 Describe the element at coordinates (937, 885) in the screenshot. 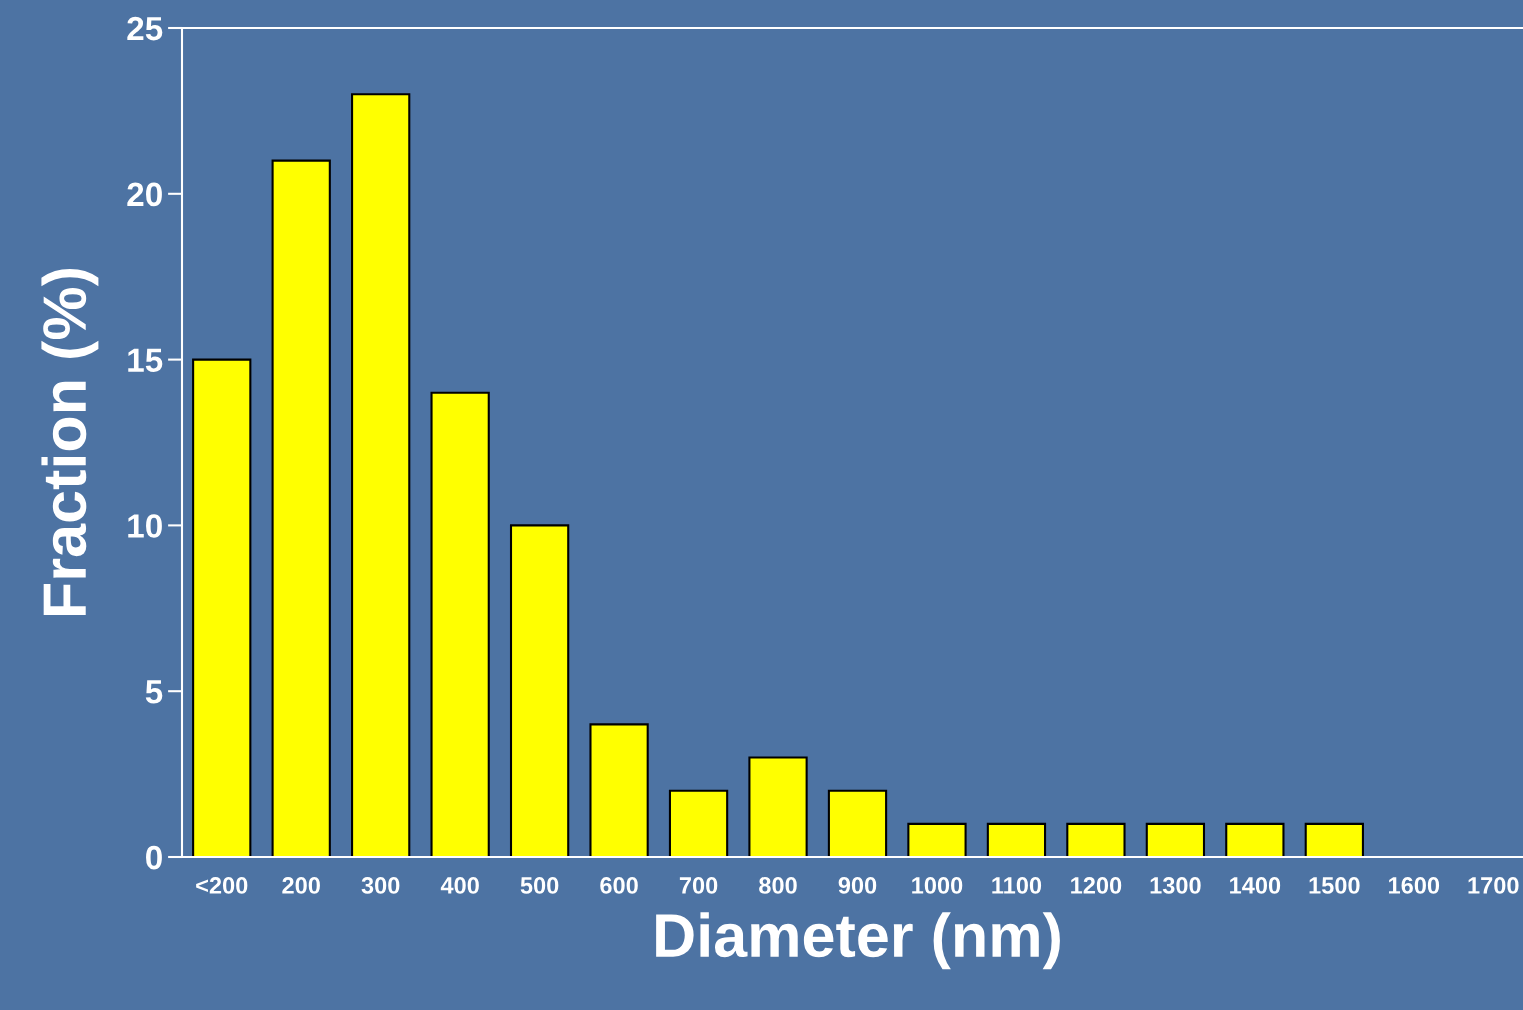

I see `x-tick-label: 1000` at that location.